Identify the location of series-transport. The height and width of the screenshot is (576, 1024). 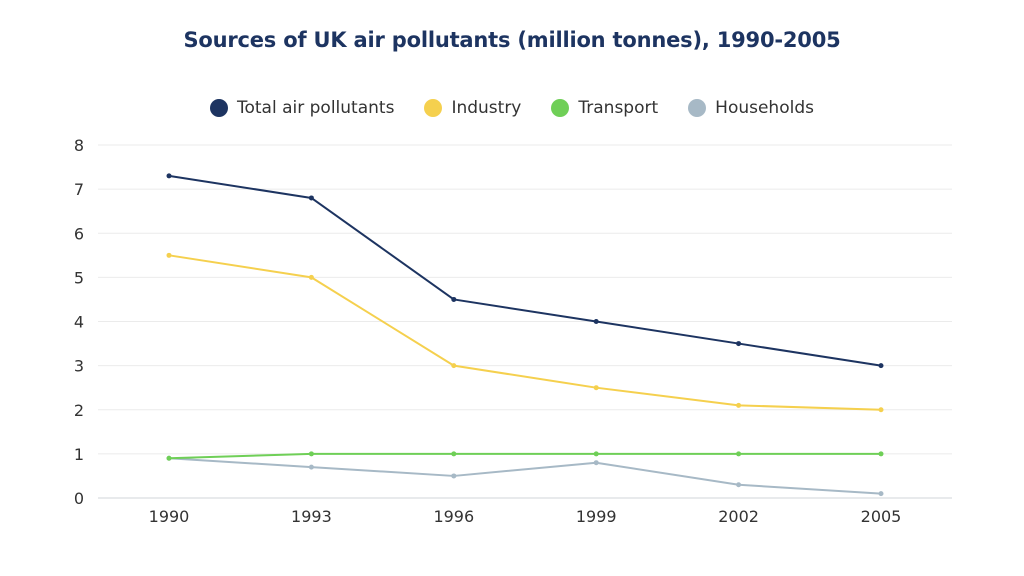
(525, 456).